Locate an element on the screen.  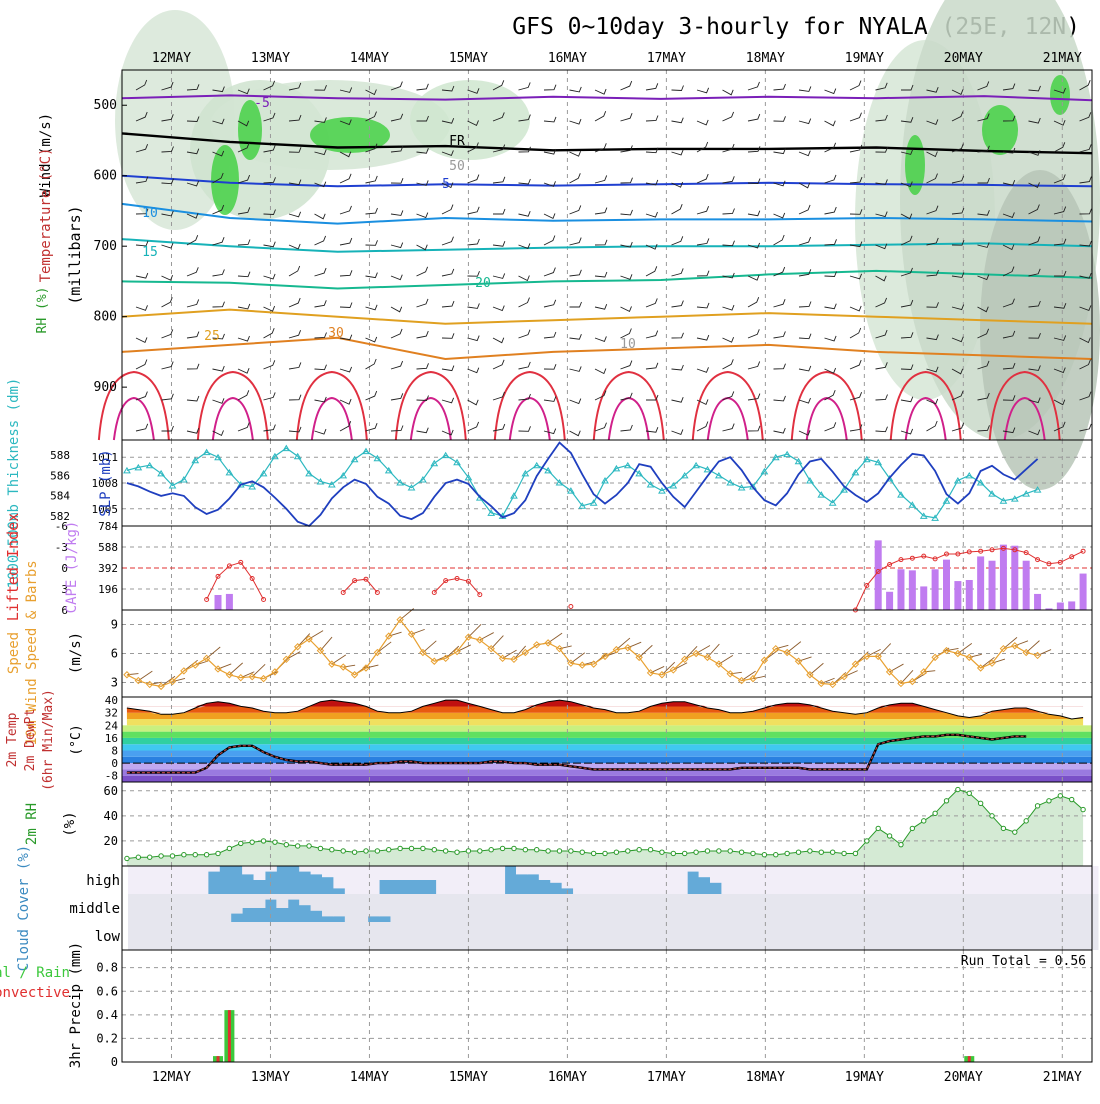
temp-tick-label: -8 is located at coordinates (111, 776).